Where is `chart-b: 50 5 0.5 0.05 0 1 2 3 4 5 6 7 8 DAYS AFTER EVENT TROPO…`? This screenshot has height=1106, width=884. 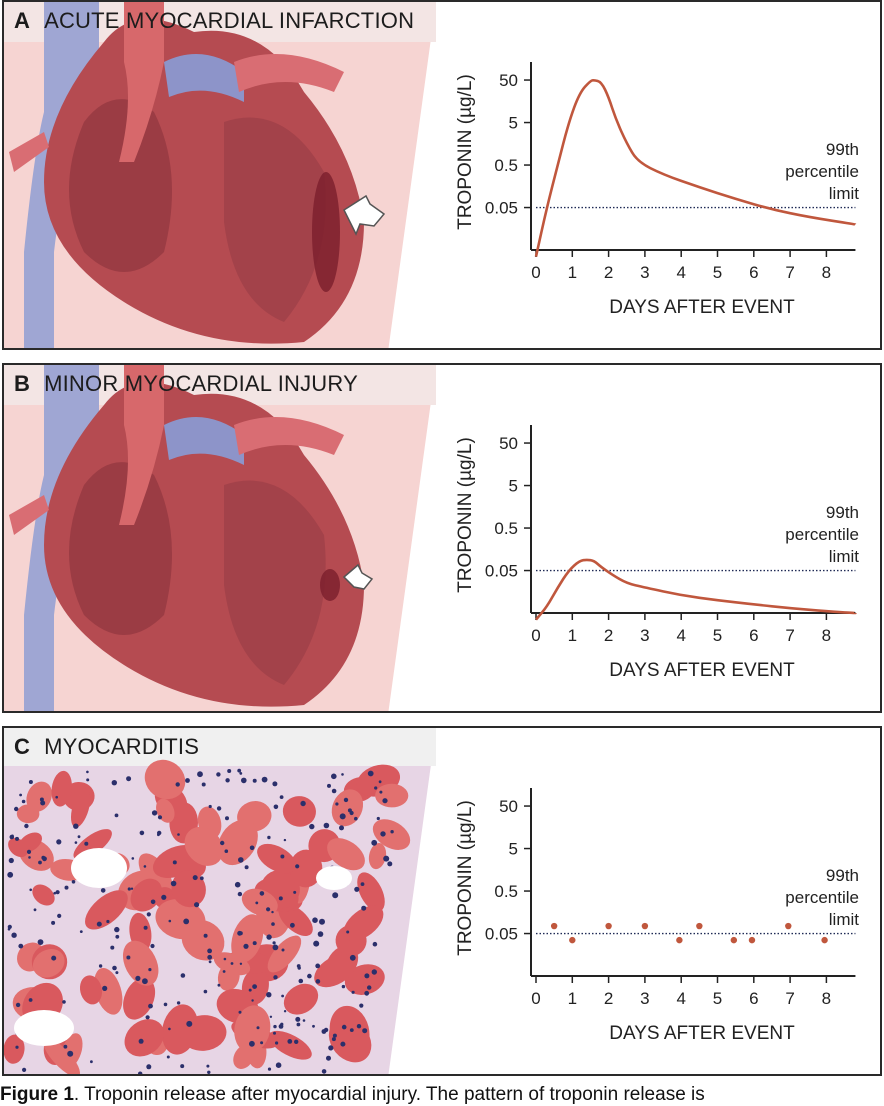 chart-b: 50 5 0.5 0.05 0 1 2 3 4 5 6 7 8 DAYS AFTER EVENT TROPO… is located at coordinates (657, 553).